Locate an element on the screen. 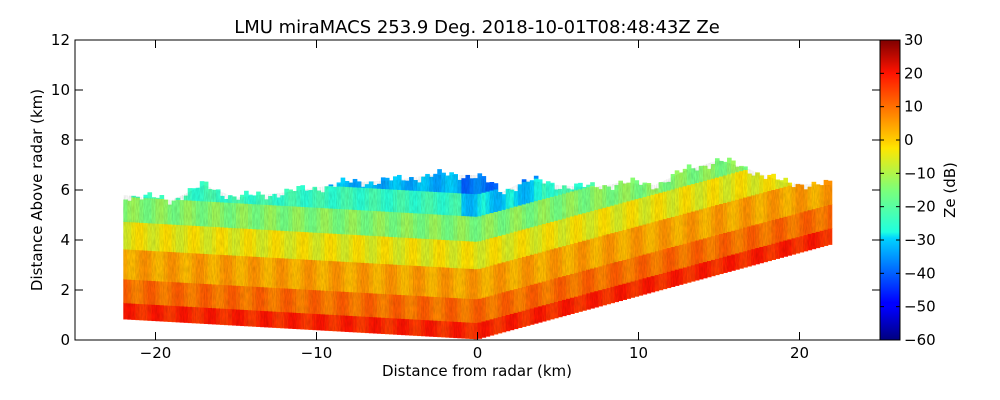 This screenshot has width=1000, height=400. y-tick-label: 2 is located at coordinates (65, 290).